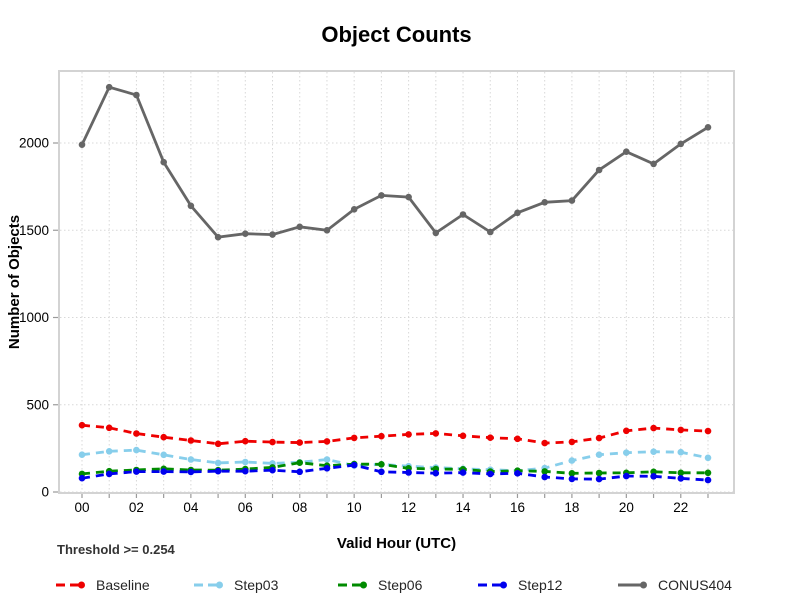  What do you see at coordinates (116, 549) in the screenshot?
I see `threshold-label: Threshold >= 0.254` at bounding box center [116, 549].